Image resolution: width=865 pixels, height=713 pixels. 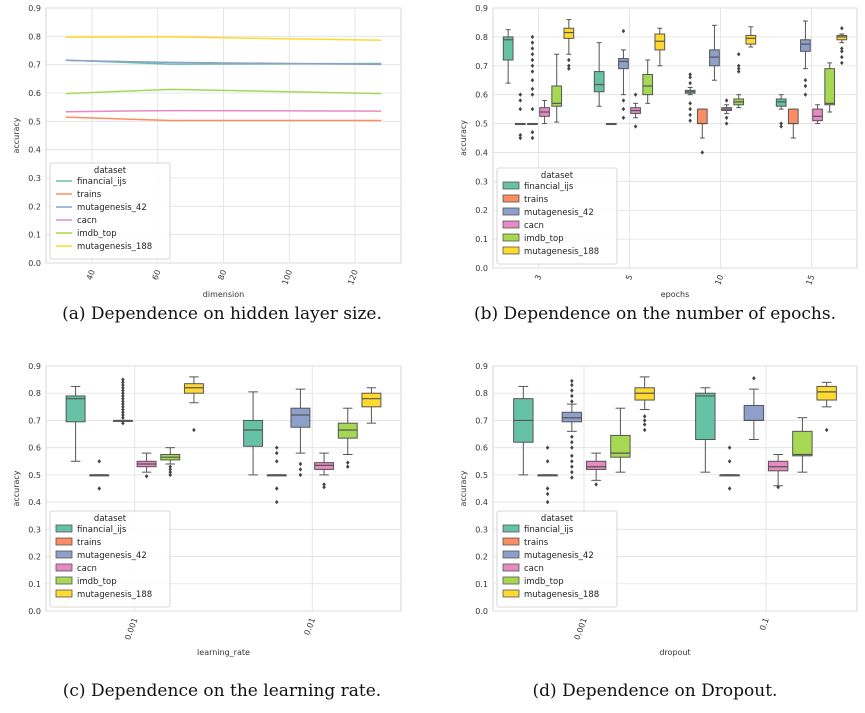 What do you see at coordinates (34, 529) in the screenshot?
I see `y-tick-label: 0.3` at bounding box center [34, 529].